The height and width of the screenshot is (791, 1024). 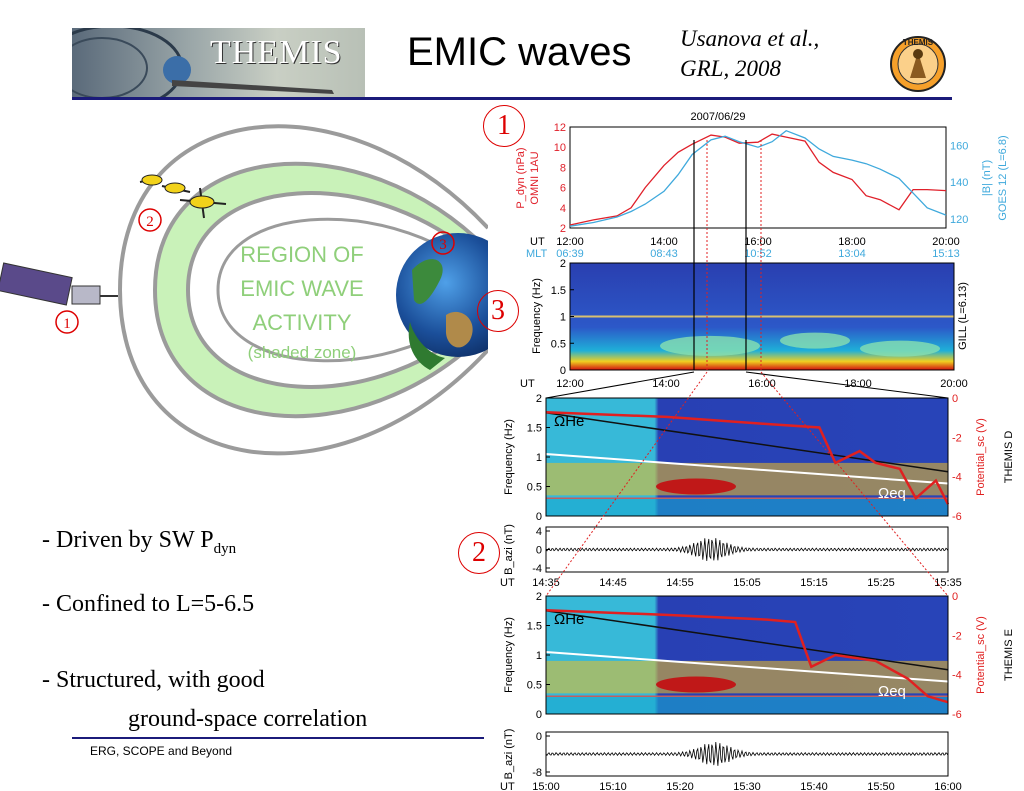 I want to click on g-bazi2-x-tick-label: 15:00, so click(x=546, y=786).